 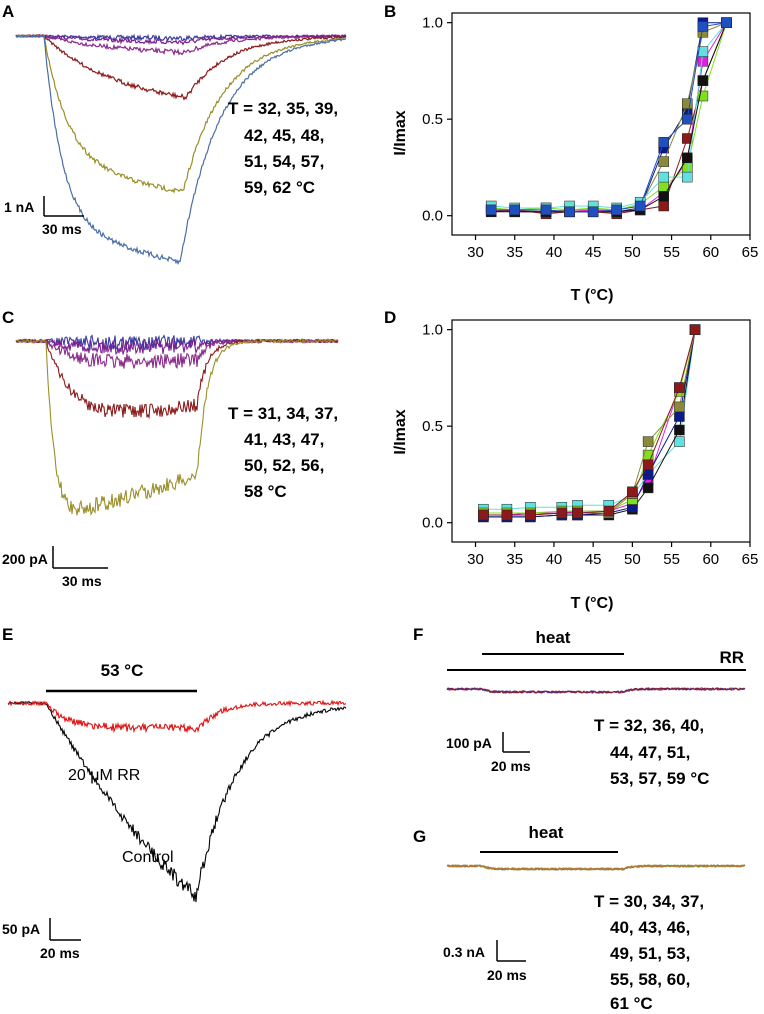 I want to click on panel-label-e: E, so click(x=7, y=634).